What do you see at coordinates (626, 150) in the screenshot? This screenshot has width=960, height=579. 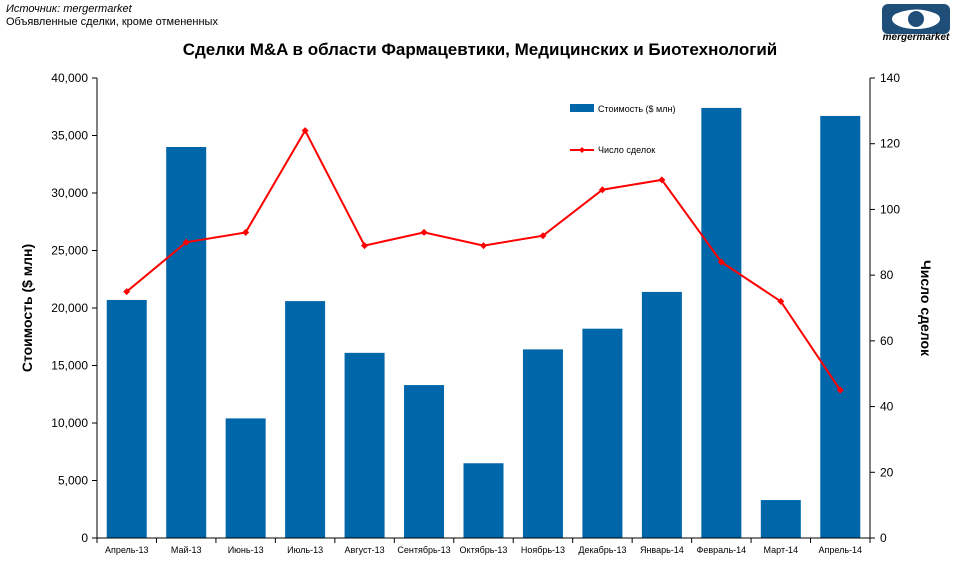 I see `legend-line-label: Число сделок` at bounding box center [626, 150].